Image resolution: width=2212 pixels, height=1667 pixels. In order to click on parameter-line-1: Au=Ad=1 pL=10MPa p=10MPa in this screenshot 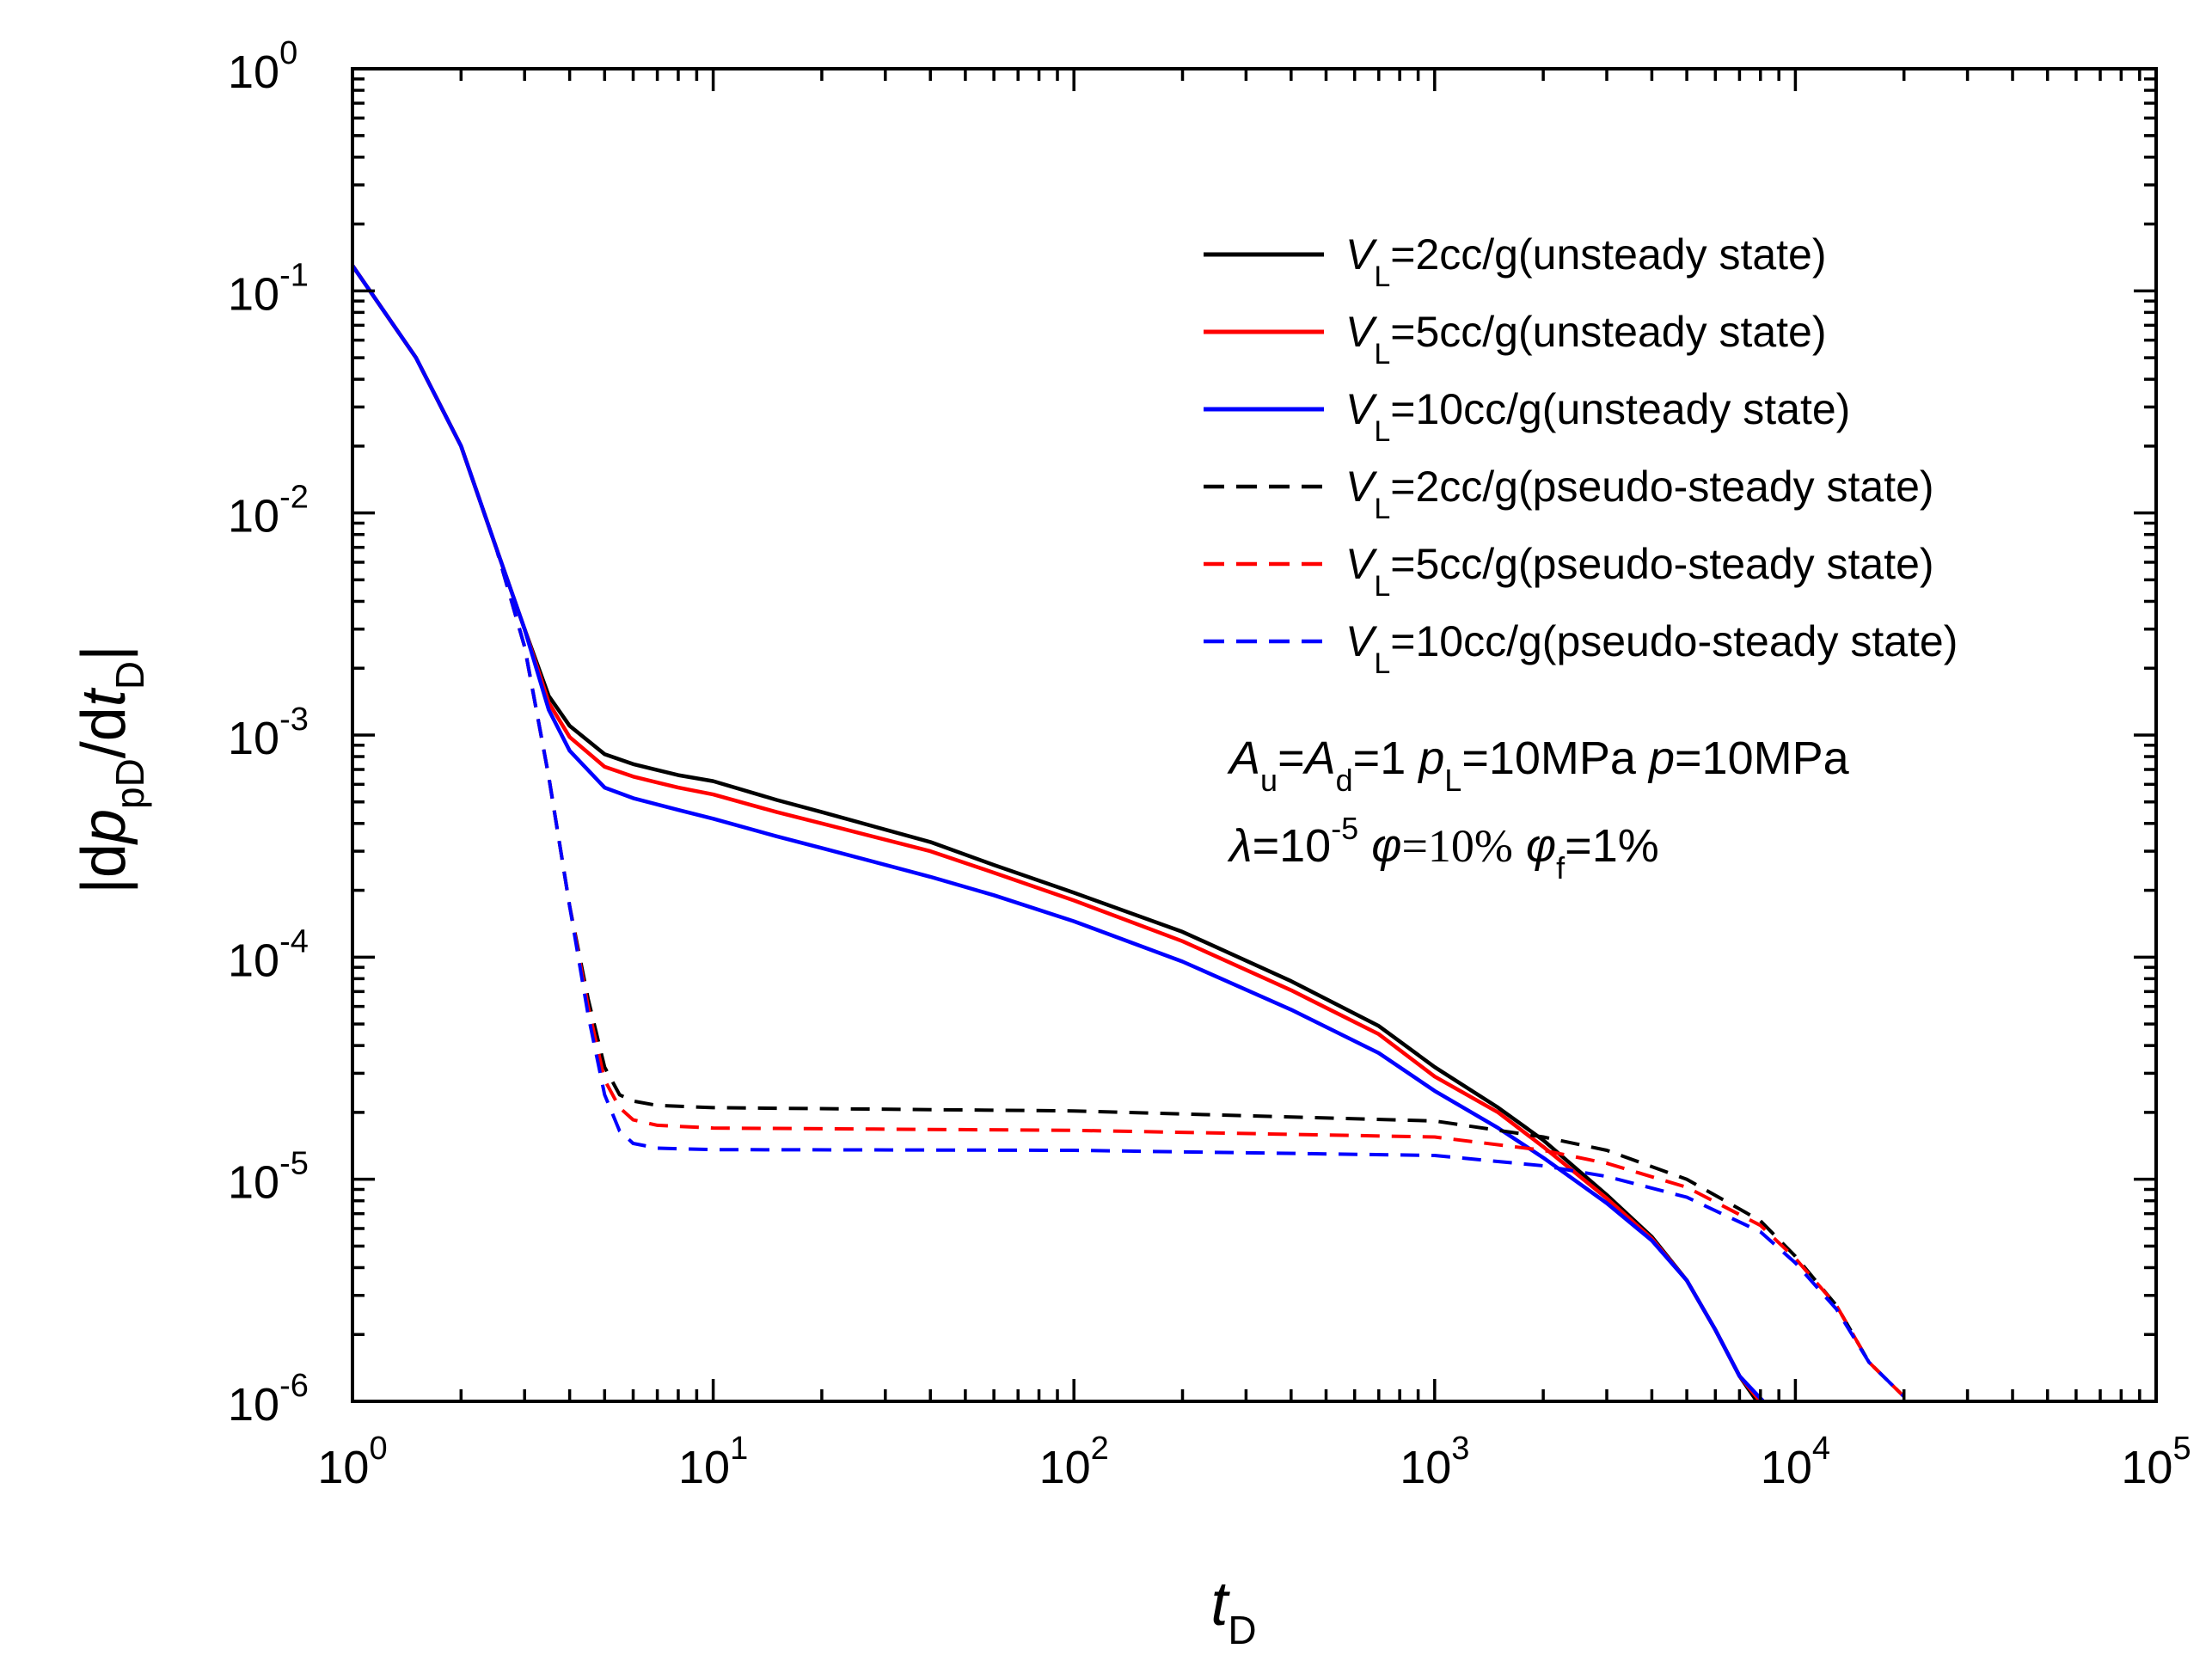, I will do `click(1538, 765)`.